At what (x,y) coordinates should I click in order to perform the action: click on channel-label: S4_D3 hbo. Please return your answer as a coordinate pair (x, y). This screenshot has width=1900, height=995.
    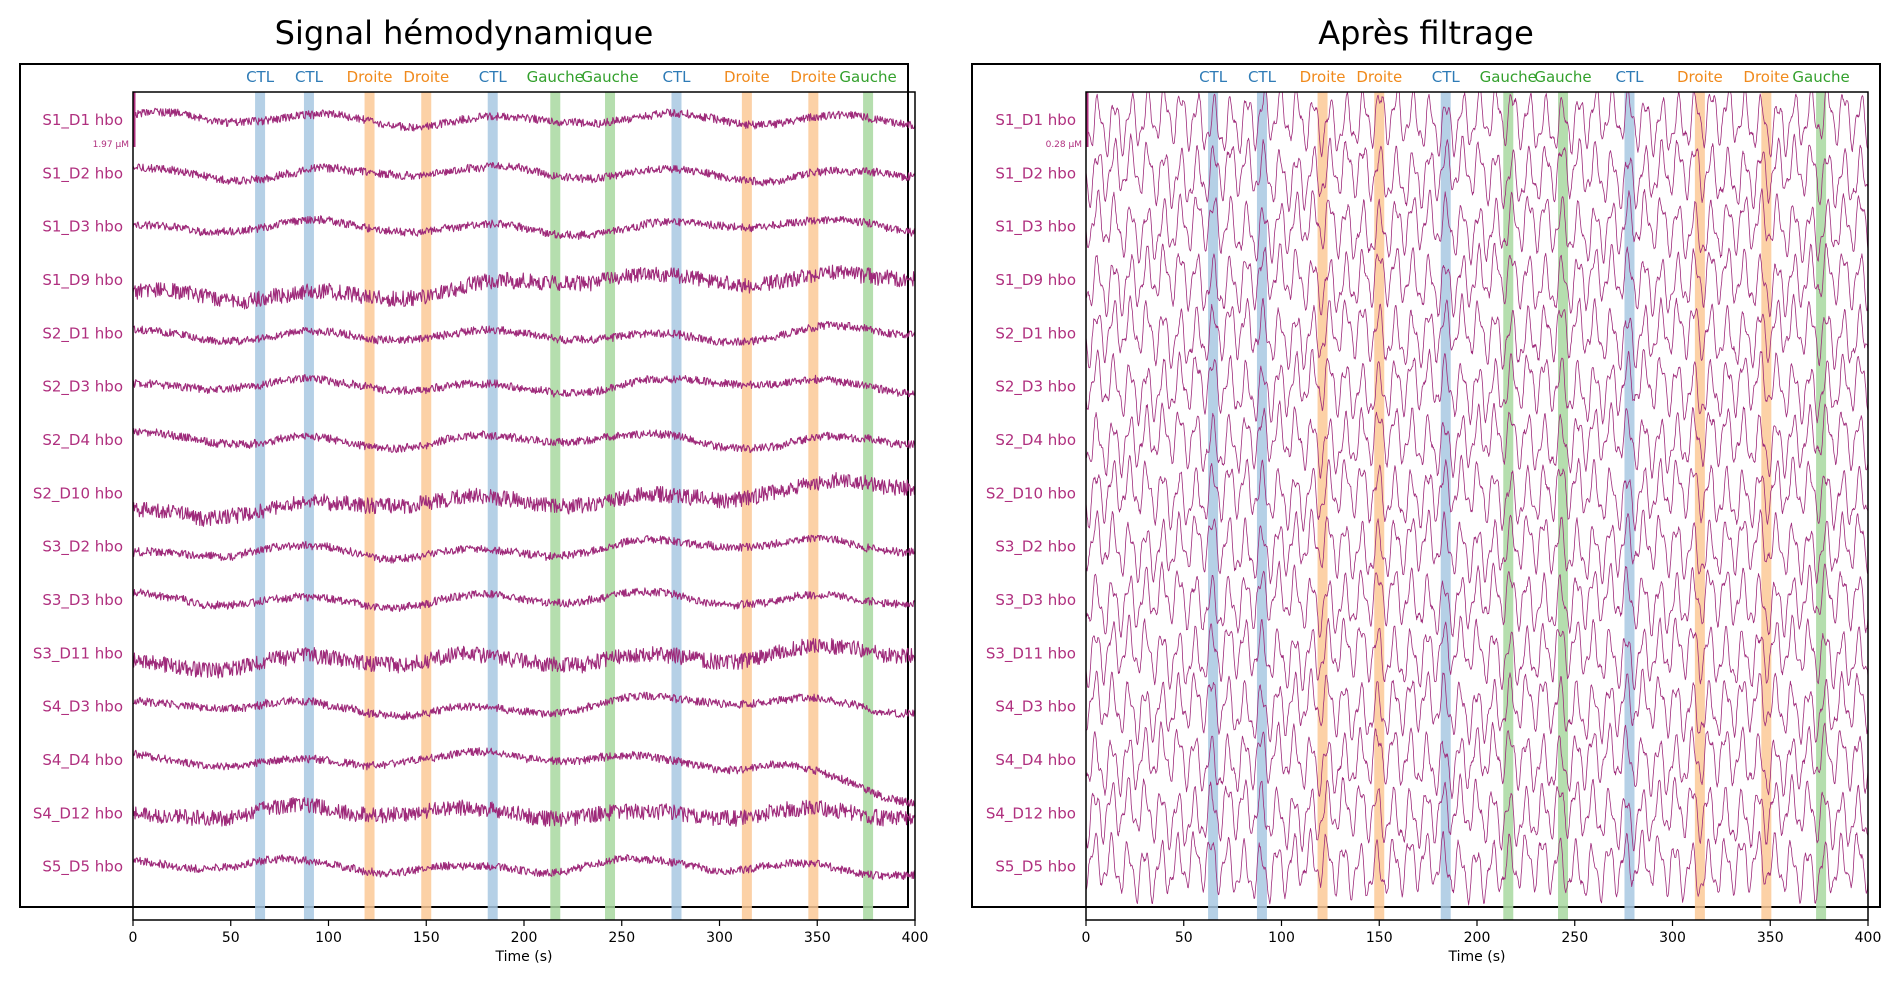
    Looking at the image, I should click on (1035, 707).